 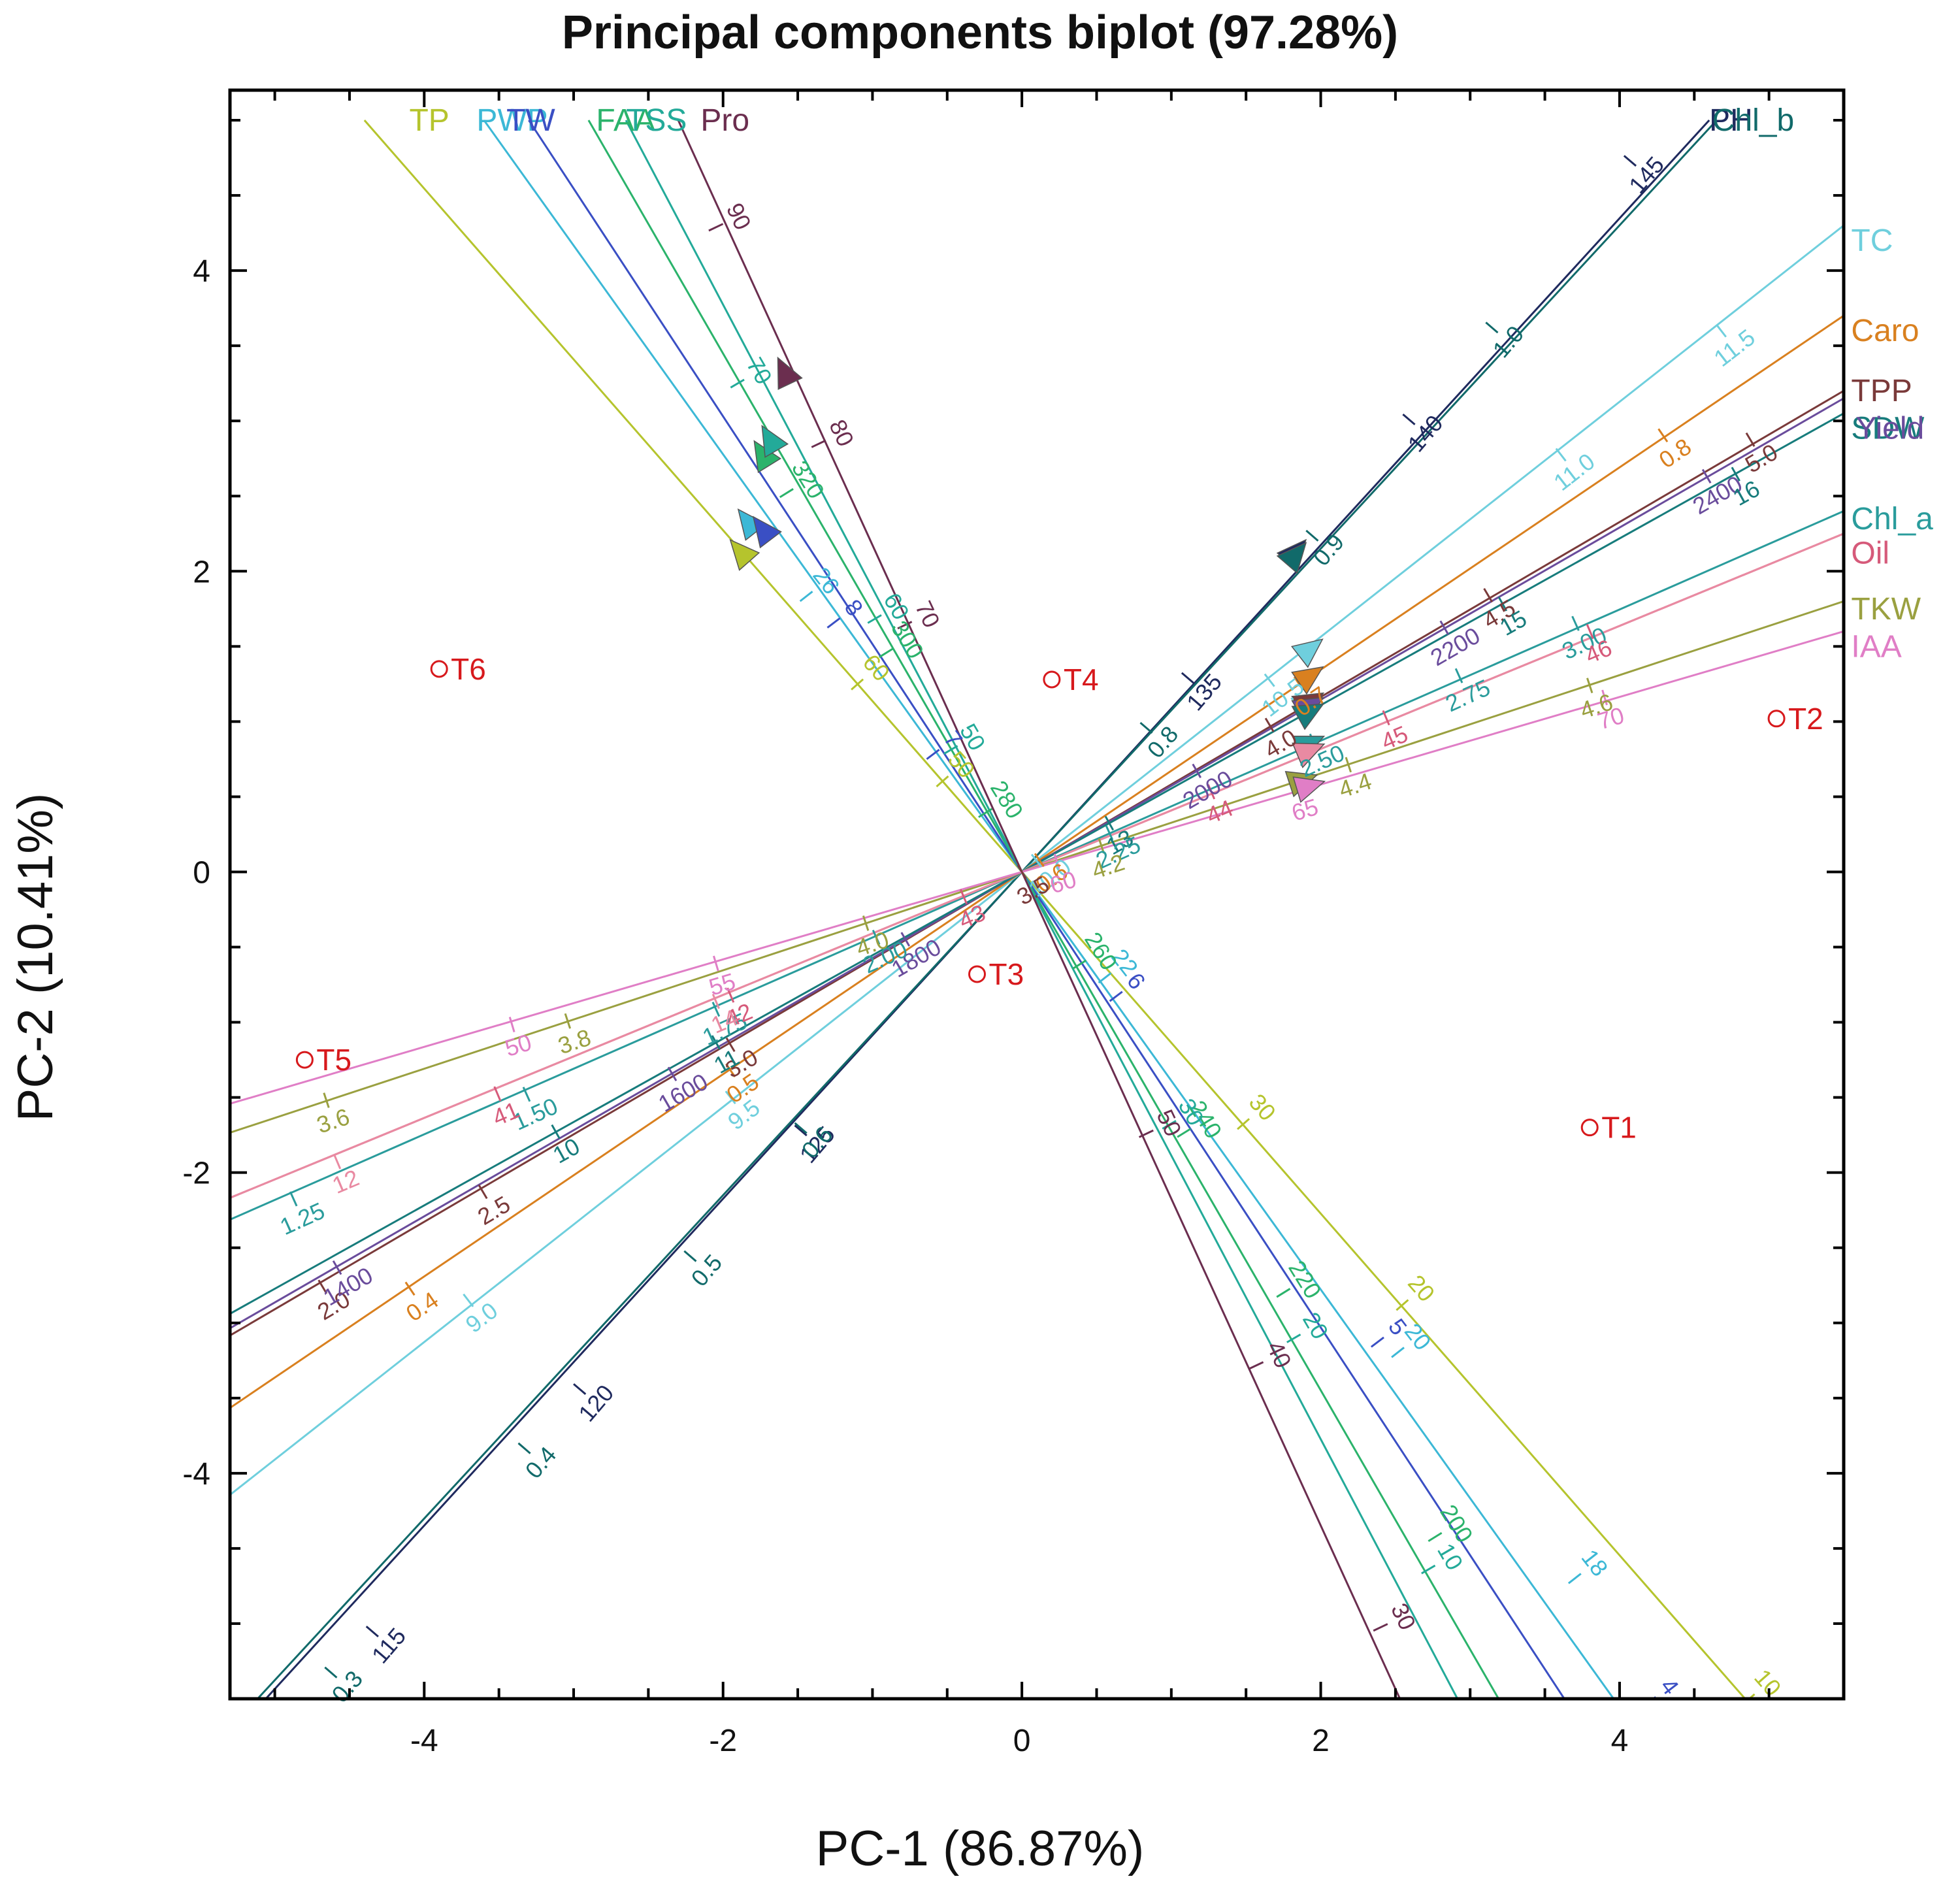 What do you see at coordinates (1619, 1128) in the screenshot?
I see `treatment-label-t1: T1` at bounding box center [1619, 1128].